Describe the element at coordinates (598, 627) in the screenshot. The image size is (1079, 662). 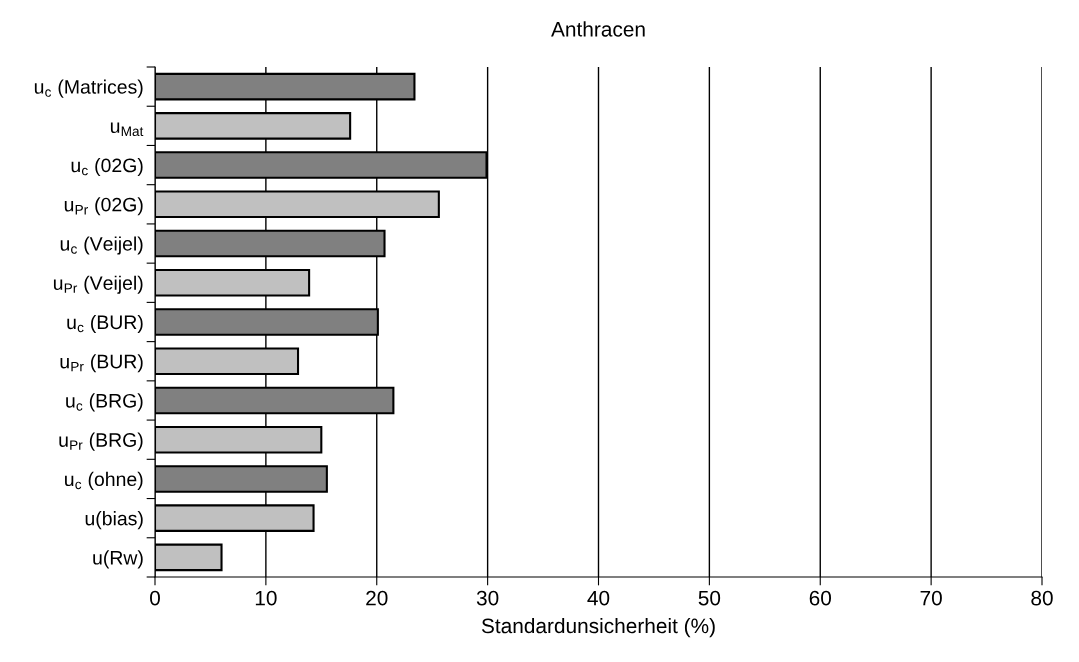
I see `x-axis-title: Standardunsicherheit (%)` at that location.